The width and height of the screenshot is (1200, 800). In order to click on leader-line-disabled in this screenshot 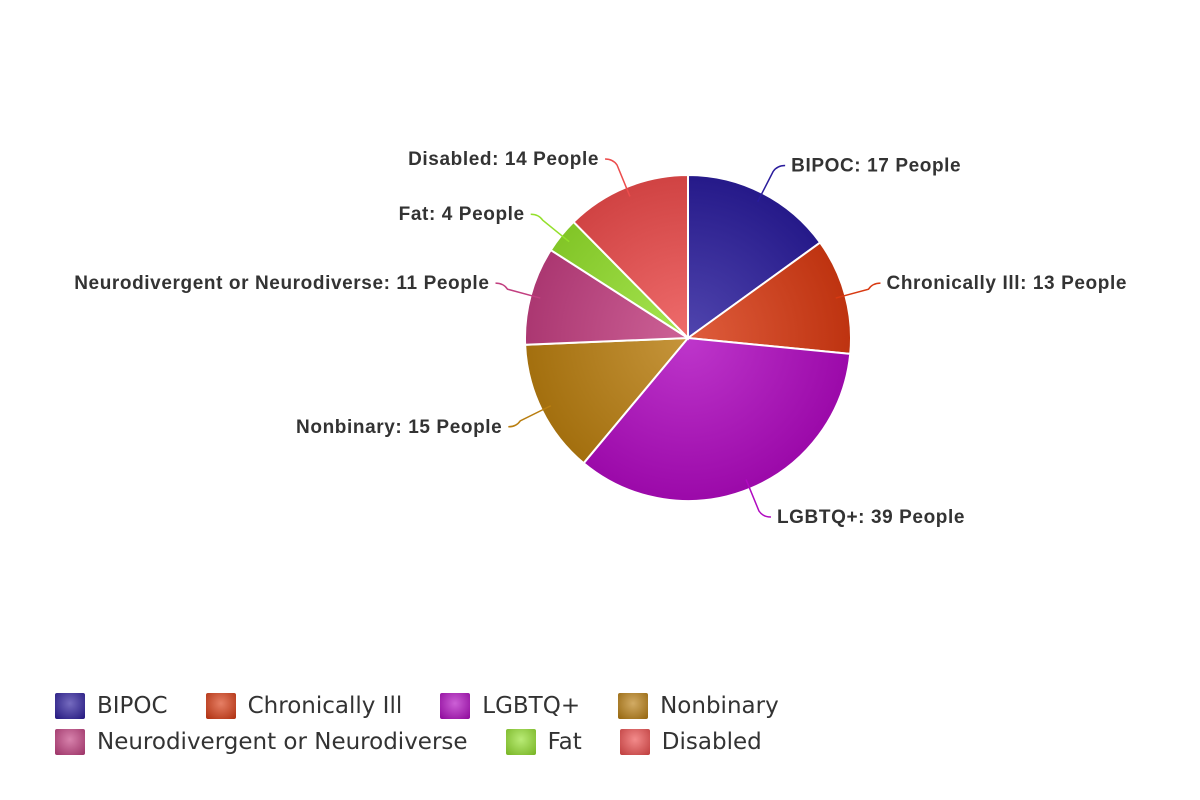, I will do `click(618, 177)`.